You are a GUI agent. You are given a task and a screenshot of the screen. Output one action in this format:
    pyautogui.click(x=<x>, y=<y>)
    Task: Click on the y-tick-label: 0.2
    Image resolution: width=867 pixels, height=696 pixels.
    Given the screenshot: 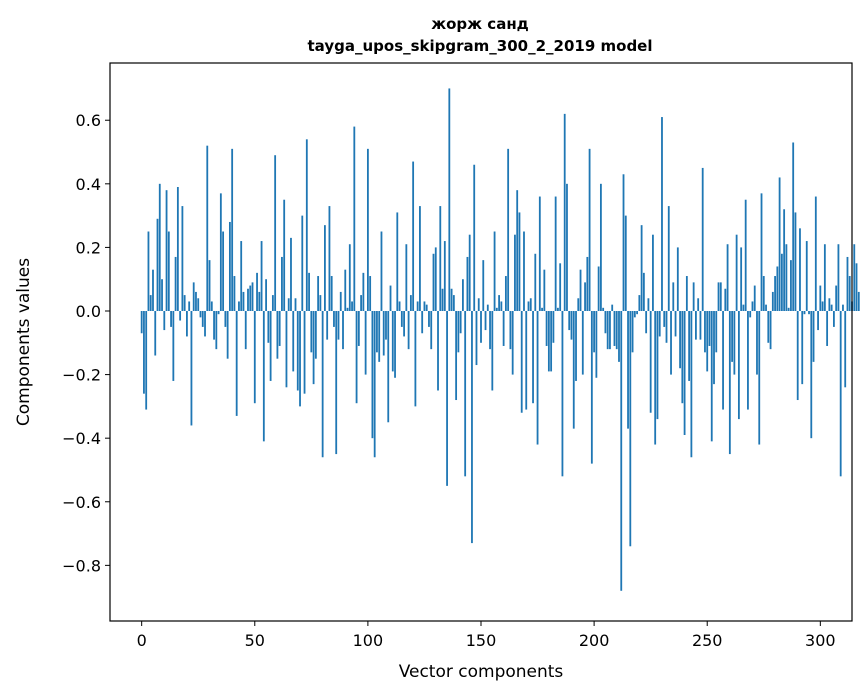 What is the action you would take?
    pyautogui.click(x=88, y=247)
    